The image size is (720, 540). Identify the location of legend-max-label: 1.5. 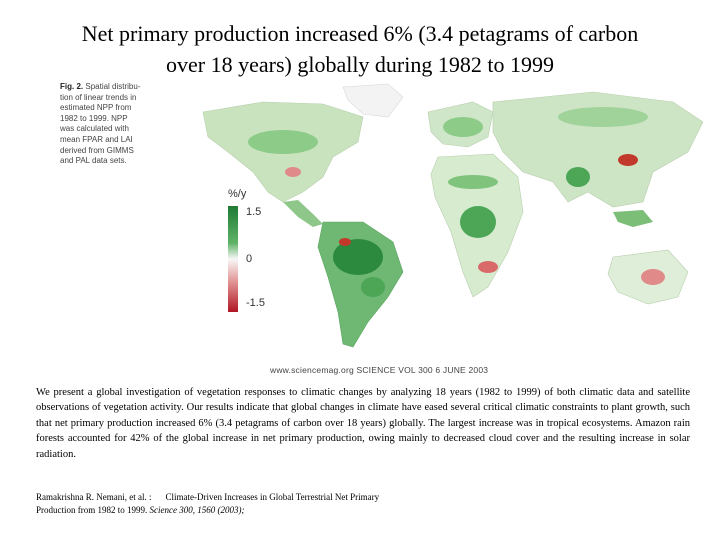
(254, 212).